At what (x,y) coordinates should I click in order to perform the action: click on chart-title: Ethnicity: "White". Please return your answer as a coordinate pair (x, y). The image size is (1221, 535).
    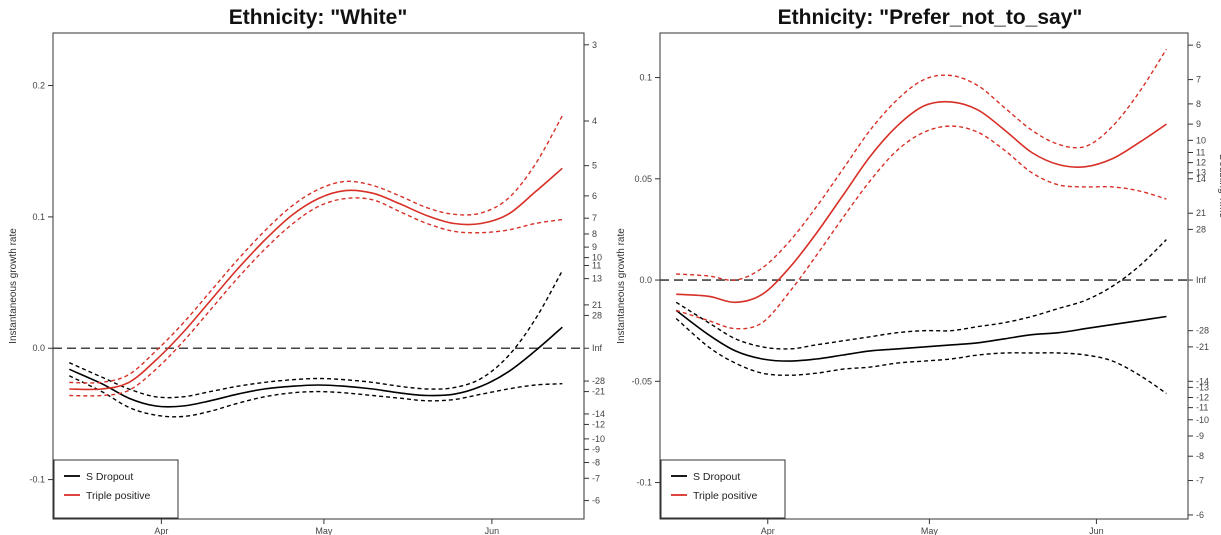
    Looking at the image, I should click on (318, 17).